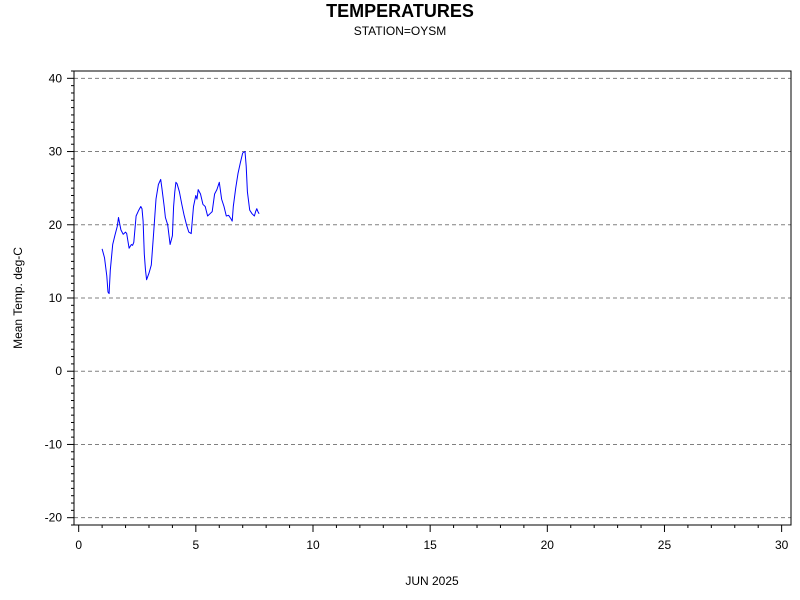 This screenshot has width=800, height=600. What do you see at coordinates (313, 545) in the screenshot?
I see `x-tick-label: 10` at bounding box center [313, 545].